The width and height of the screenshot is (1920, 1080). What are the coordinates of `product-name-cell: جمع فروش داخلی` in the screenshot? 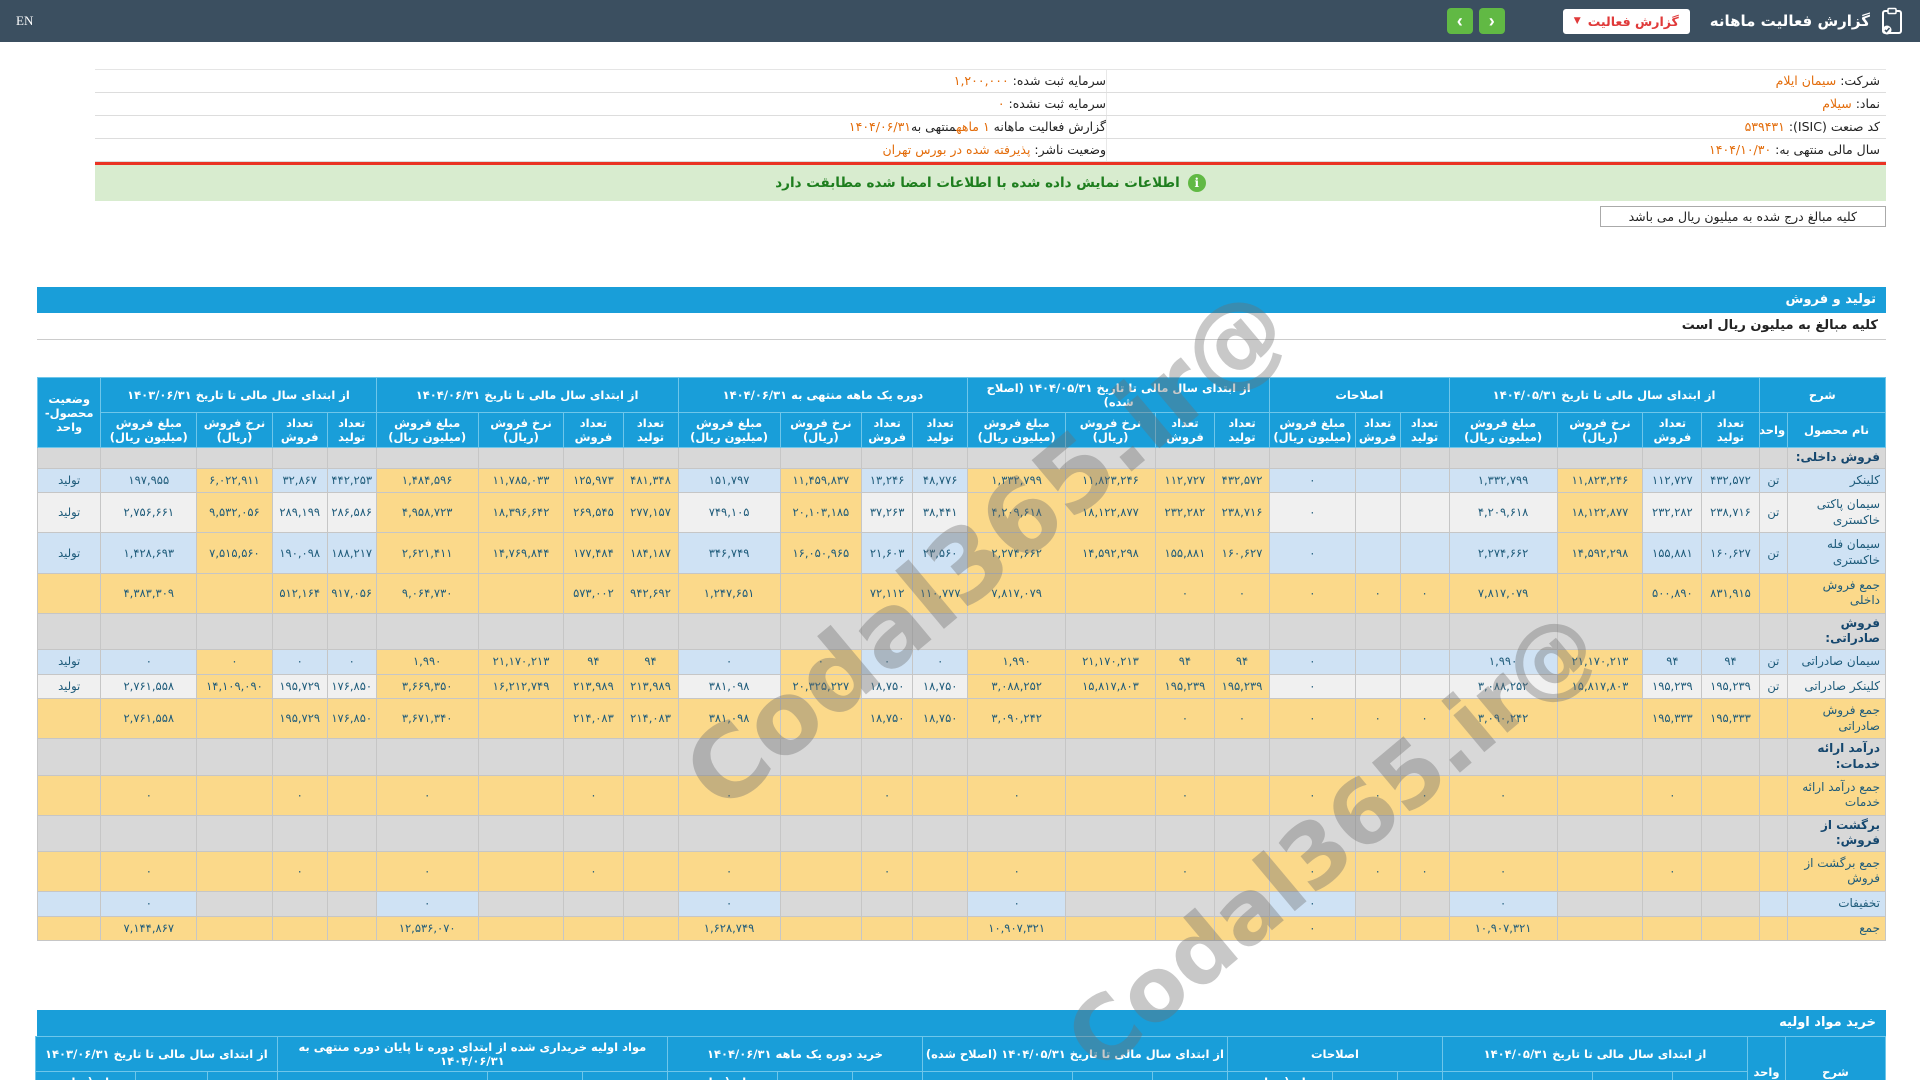 It's located at (1836, 593).